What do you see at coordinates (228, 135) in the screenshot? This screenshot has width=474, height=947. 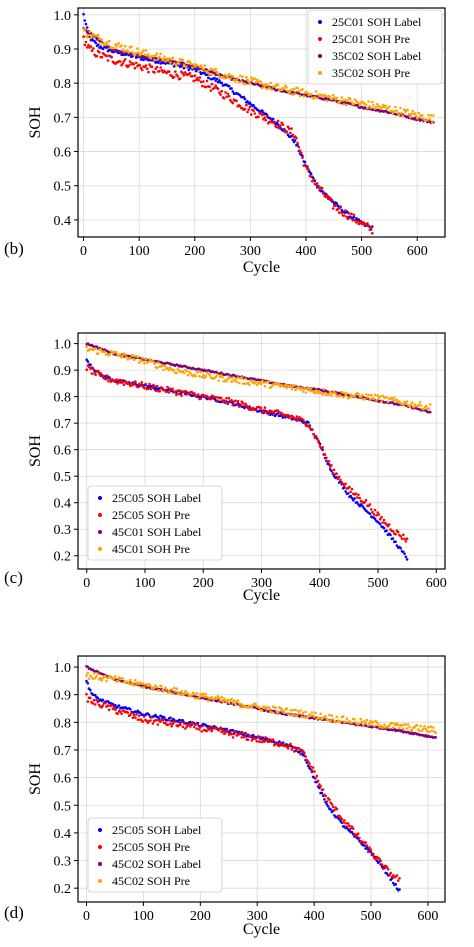 I see `series-25c01-soh-pre` at bounding box center [228, 135].